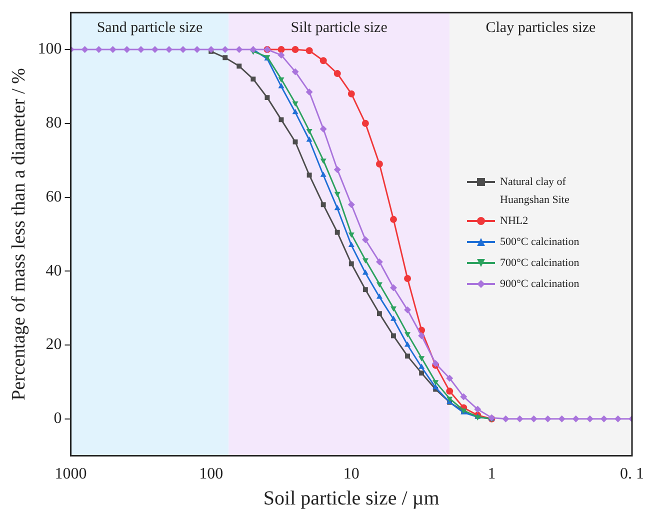 The width and height of the screenshot is (647, 517). Describe the element at coordinates (149, 28) in the screenshot. I see `band-label: Sand particle size` at that location.